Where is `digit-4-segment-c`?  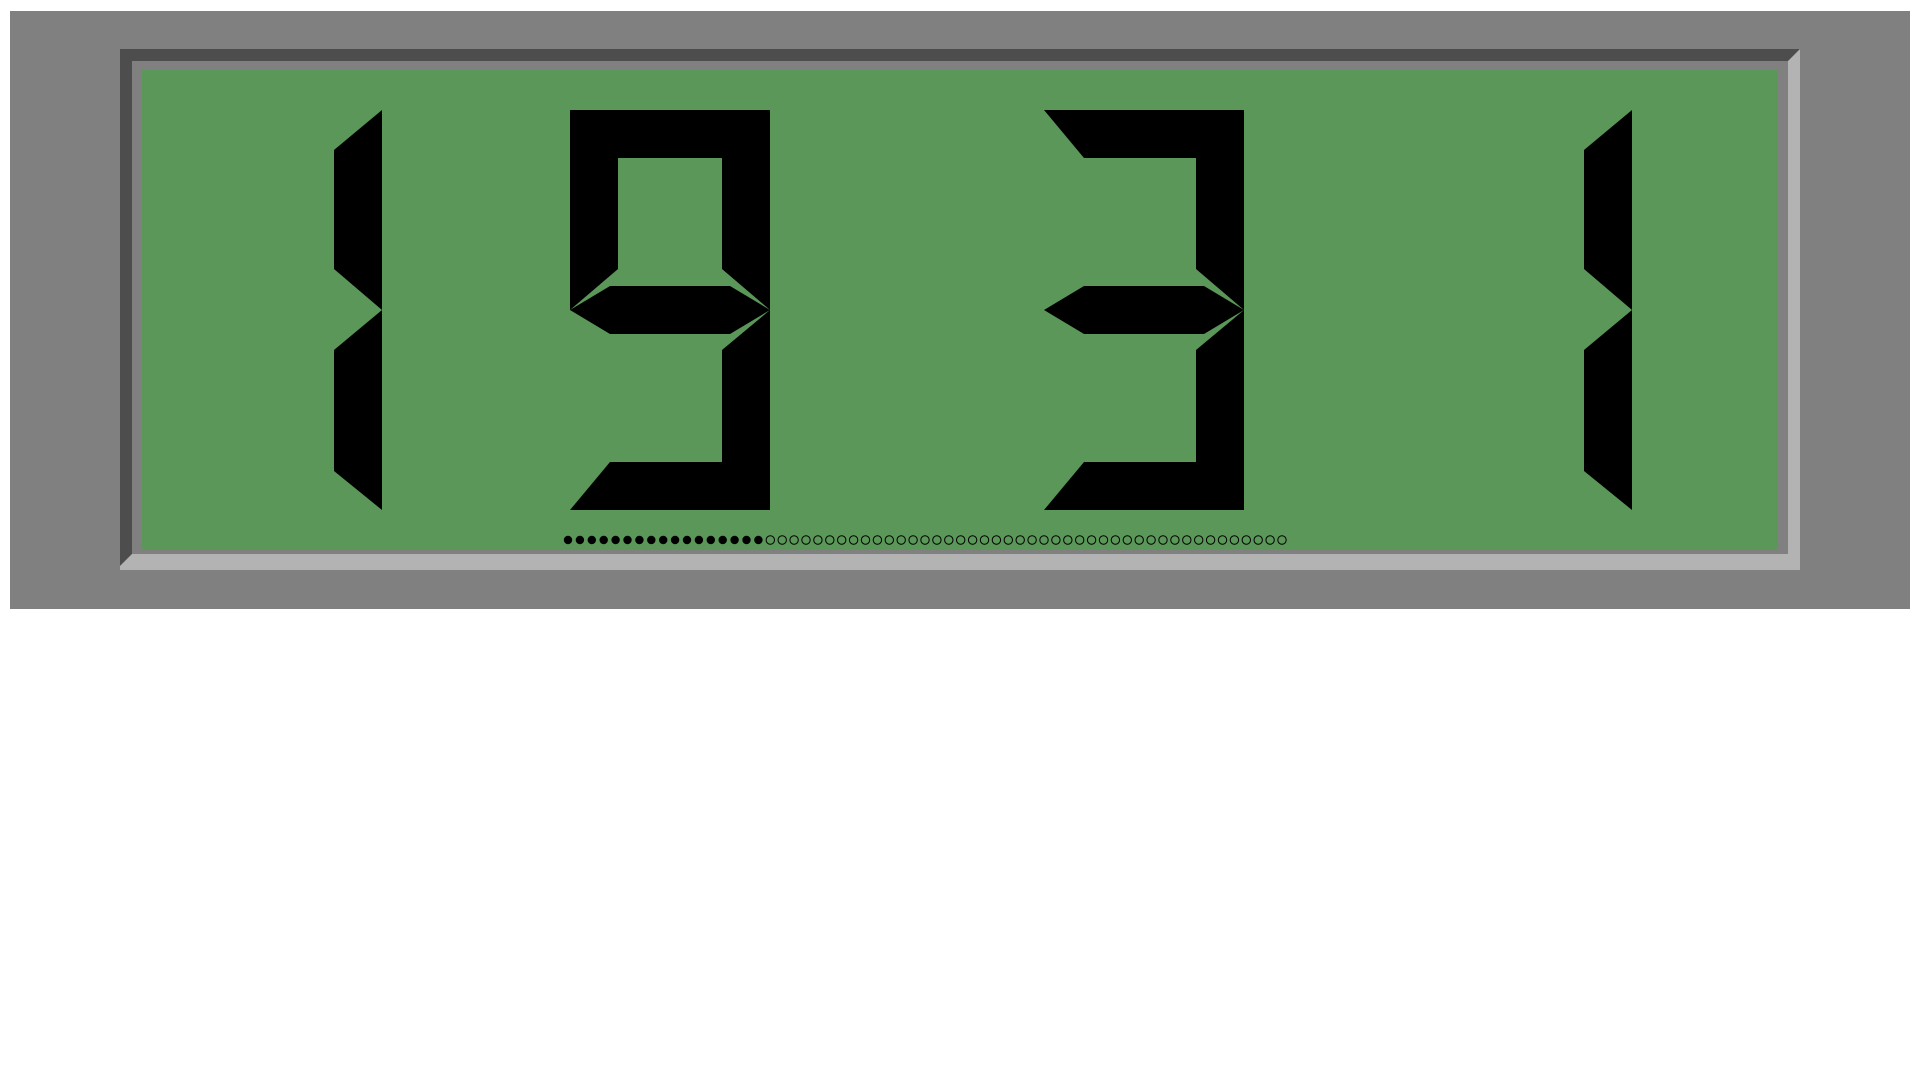 digit-4-segment-c is located at coordinates (1608, 410).